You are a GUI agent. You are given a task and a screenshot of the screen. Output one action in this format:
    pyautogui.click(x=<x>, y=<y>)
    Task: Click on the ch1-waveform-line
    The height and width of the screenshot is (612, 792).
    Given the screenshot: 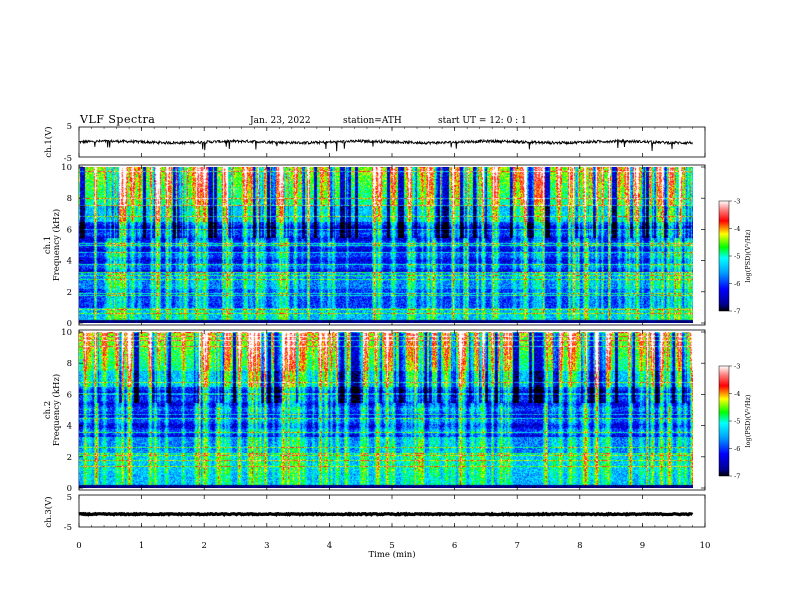 What is the action you would take?
    pyautogui.click(x=385, y=145)
    